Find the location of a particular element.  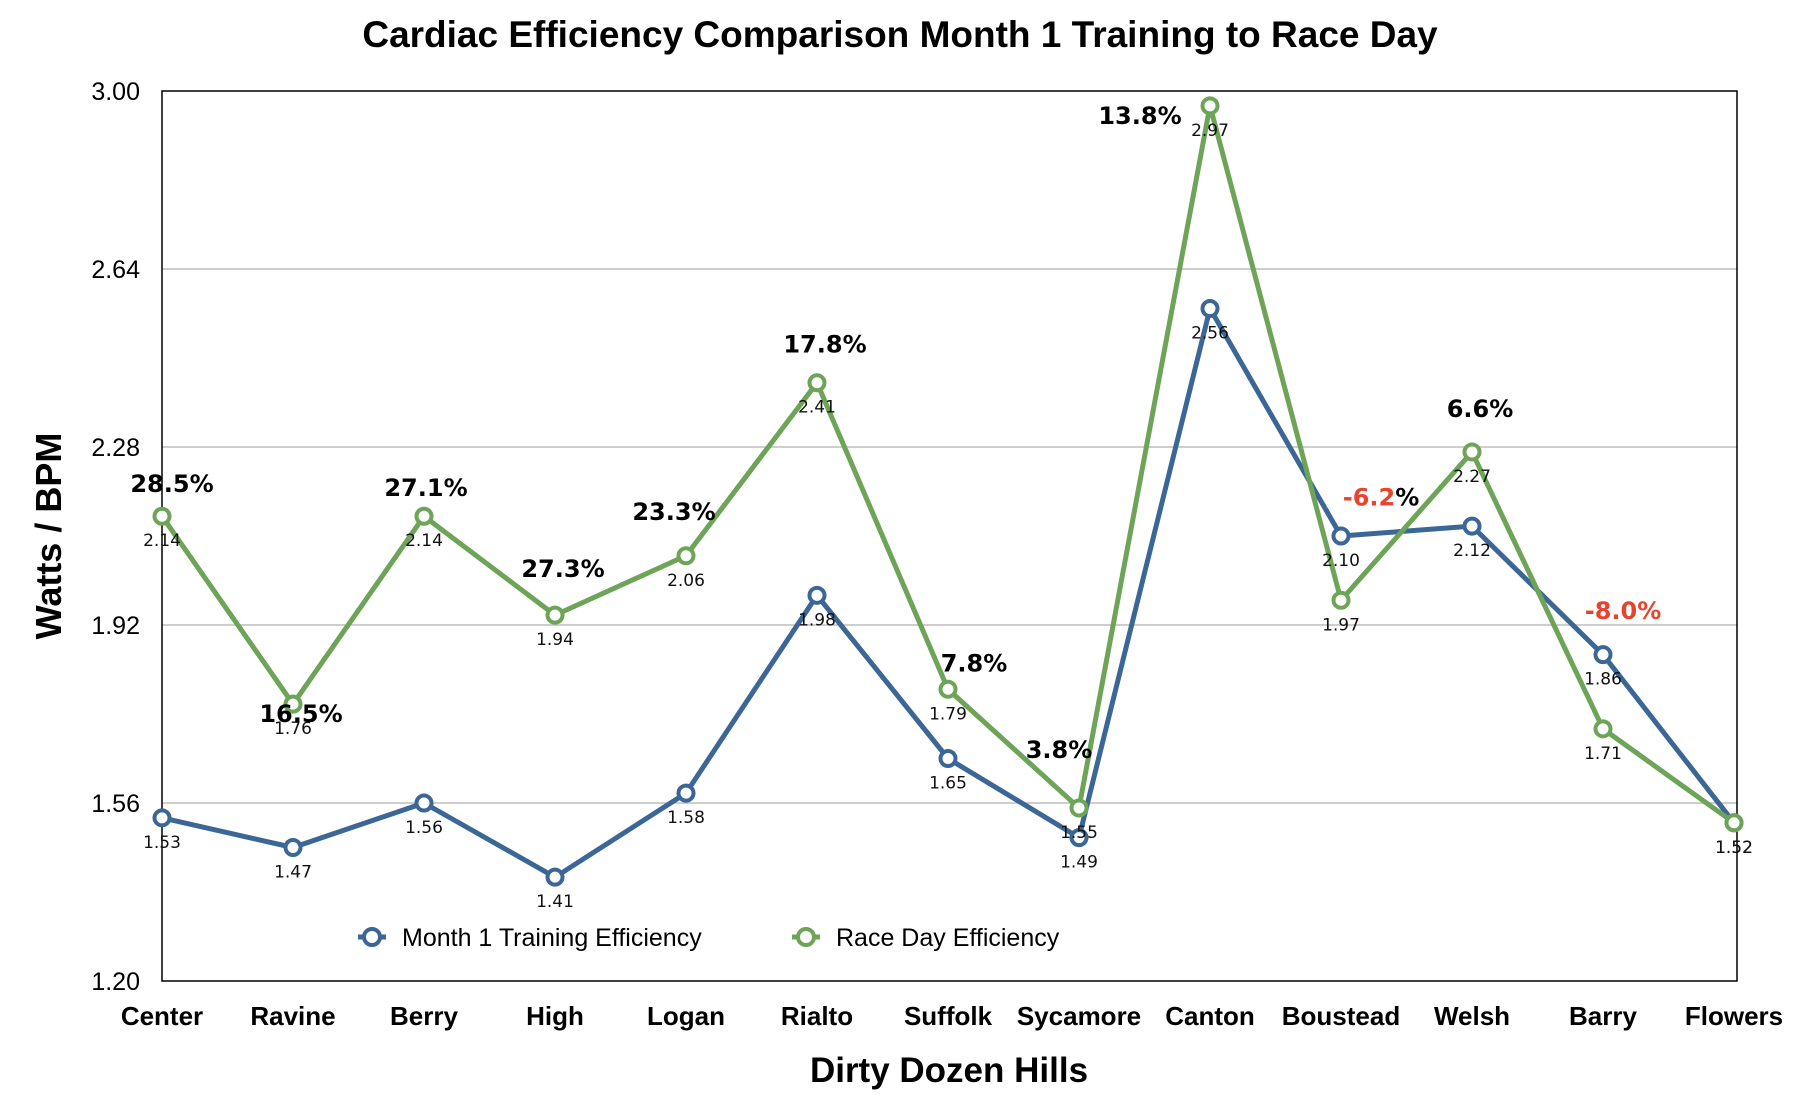

data-label-month1: 1.49 is located at coordinates (1079, 863).